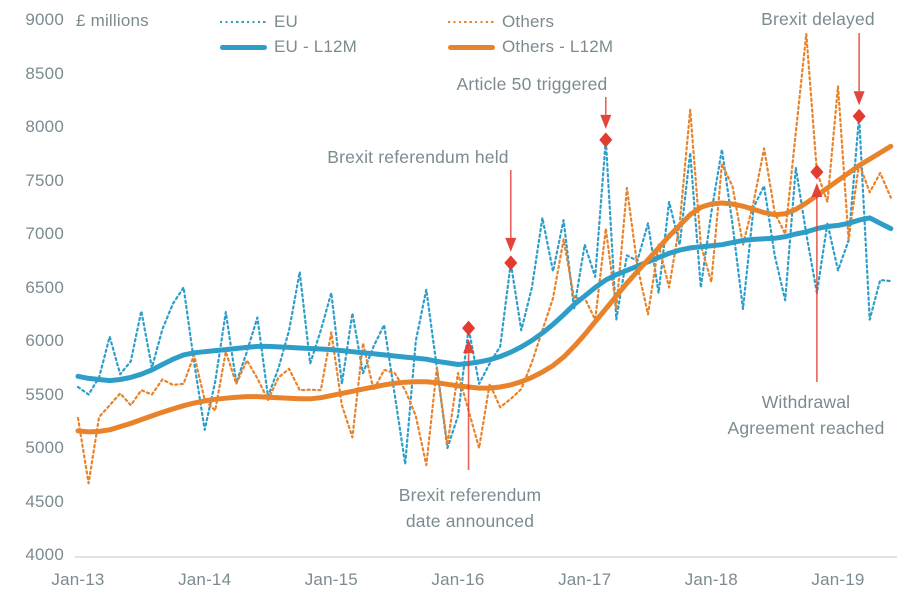 This screenshot has width=906, height=601. Describe the element at coordinates (585, 579) in the screenshot. I see `x-tick-label: Jan-17` at that location.